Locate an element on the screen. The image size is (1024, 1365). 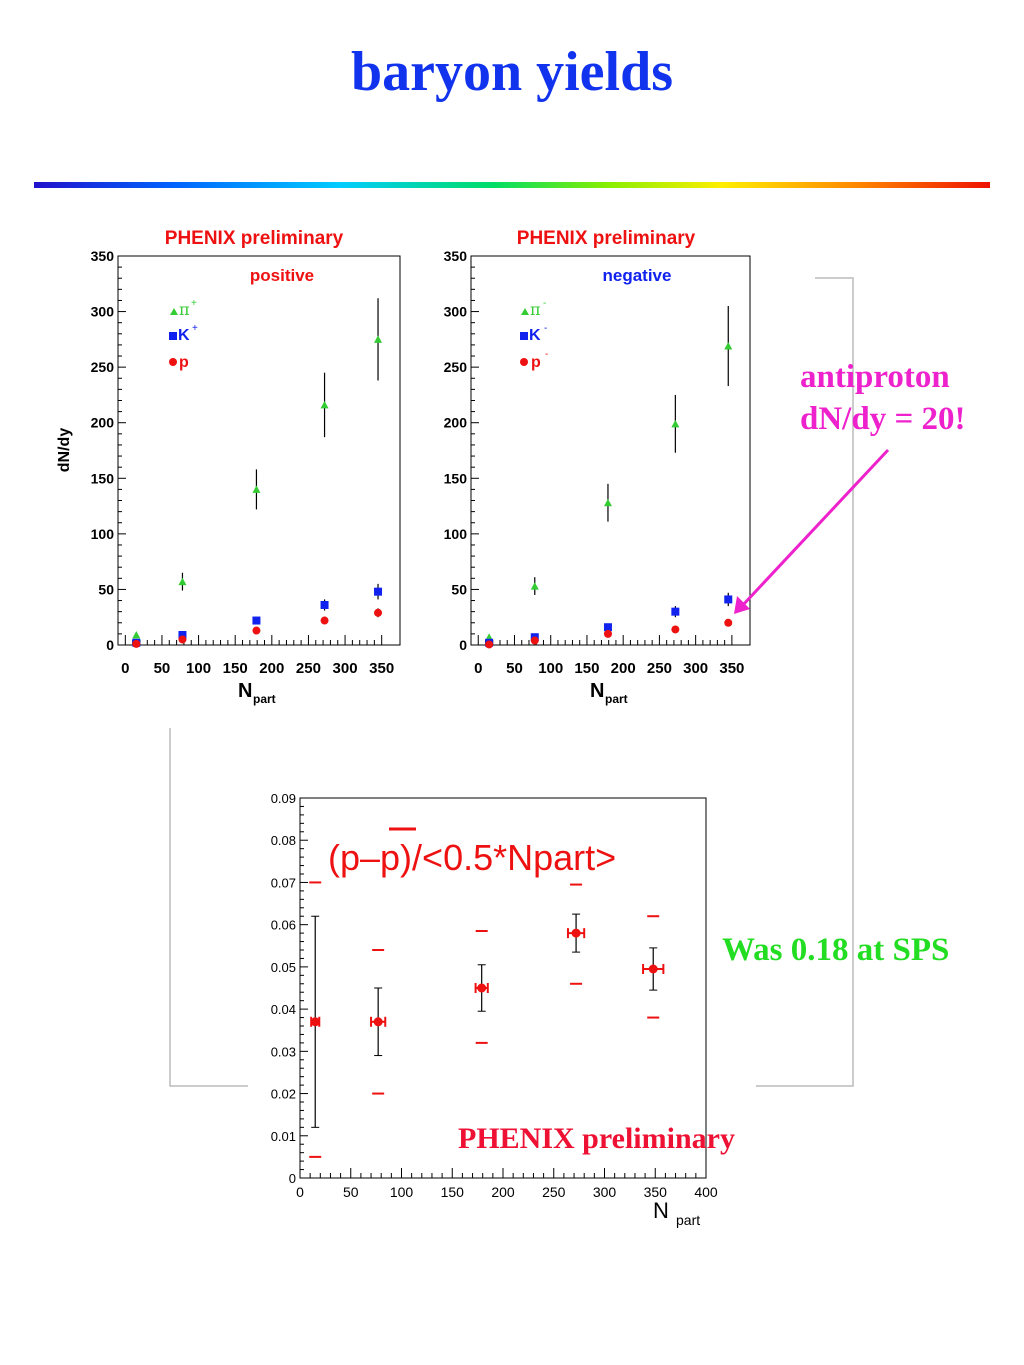
legend-square-marker is located at coordinates (173, 336).